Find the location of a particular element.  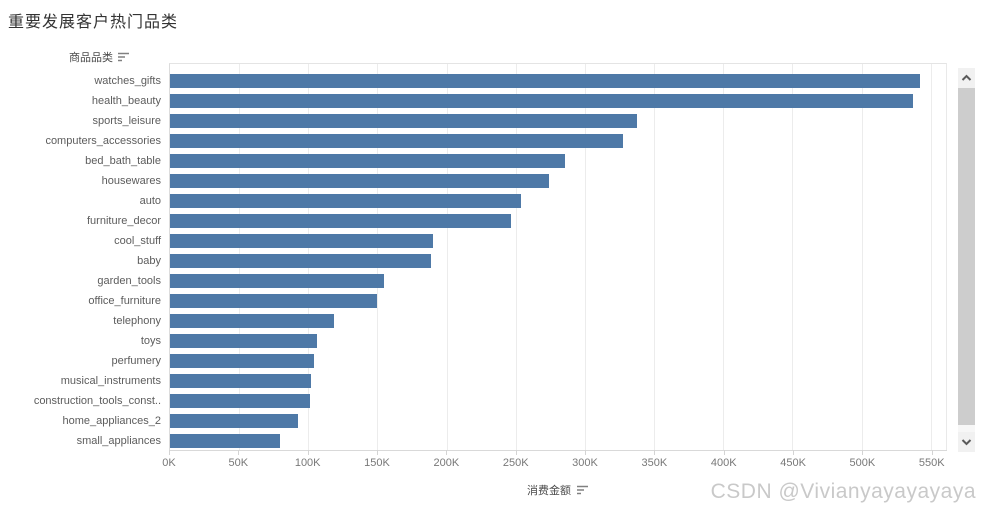

bar-row: cool_stuff is located at coordinates (474, 241).